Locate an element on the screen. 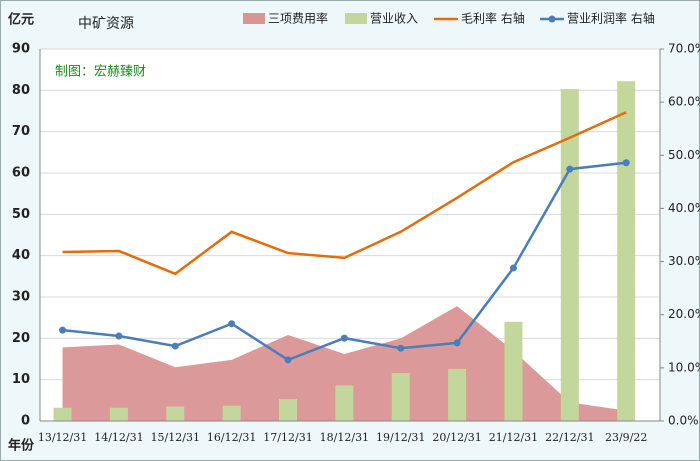 The width and height of the screenshot is (700, 461). y-tick-label: 10 is located at coordinates (21, 379).